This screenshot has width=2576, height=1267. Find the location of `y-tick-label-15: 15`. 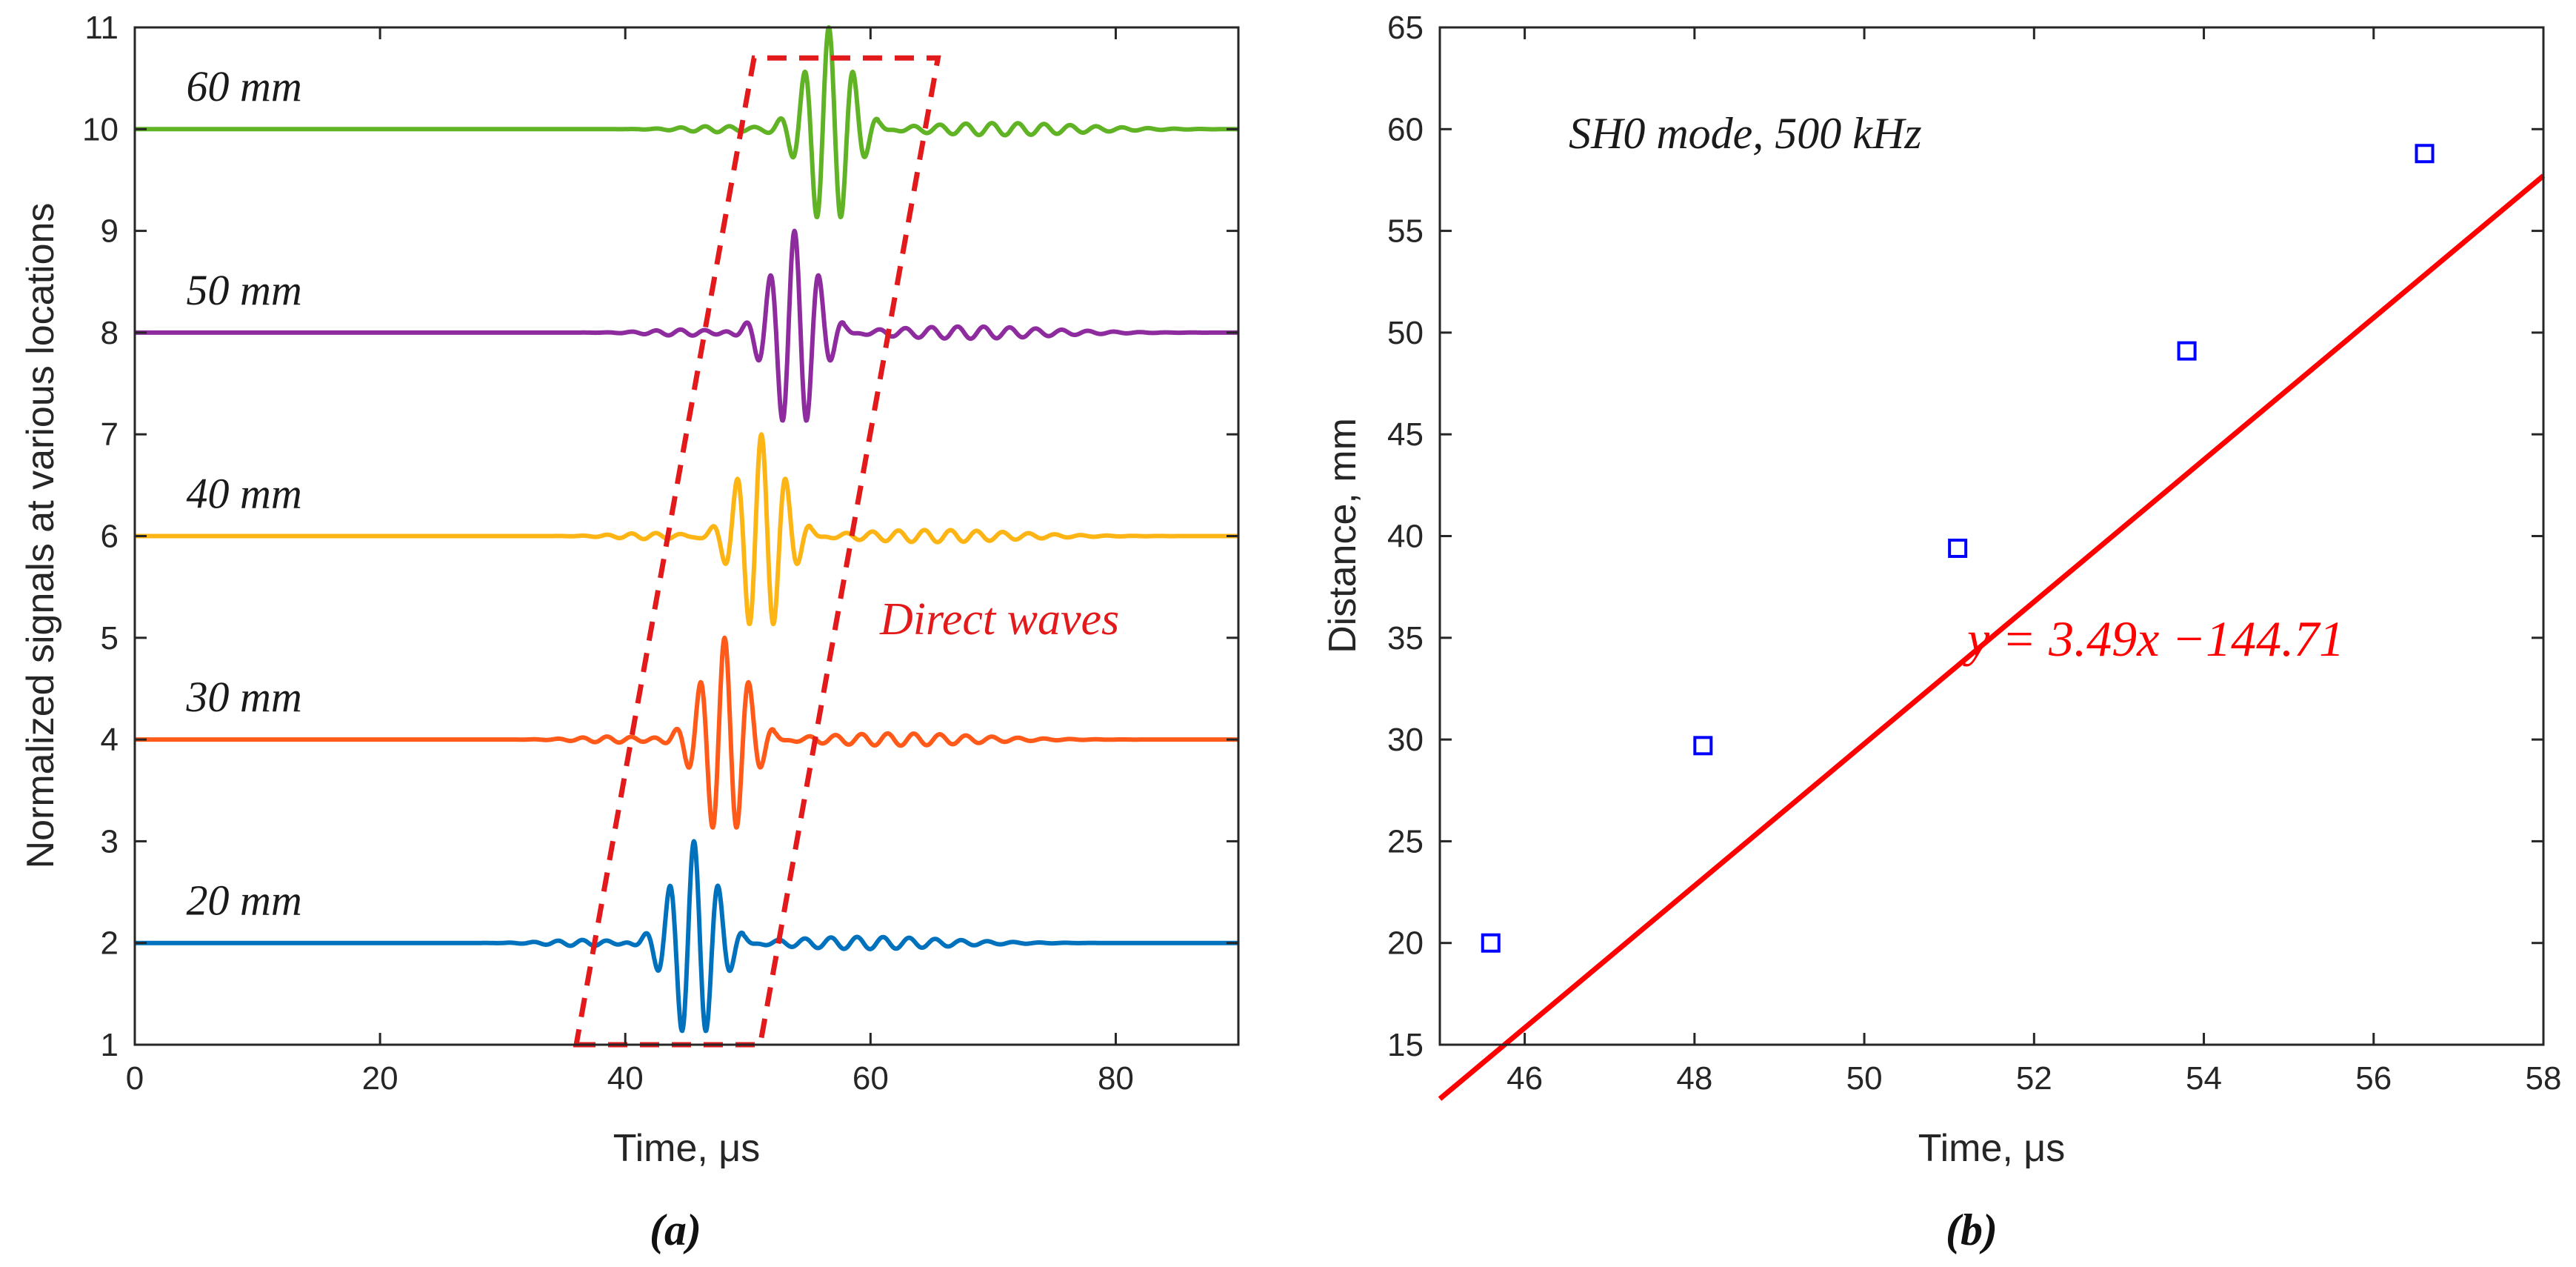

y-tick-label-15: 15 is located at coordinates (1405, 1045).